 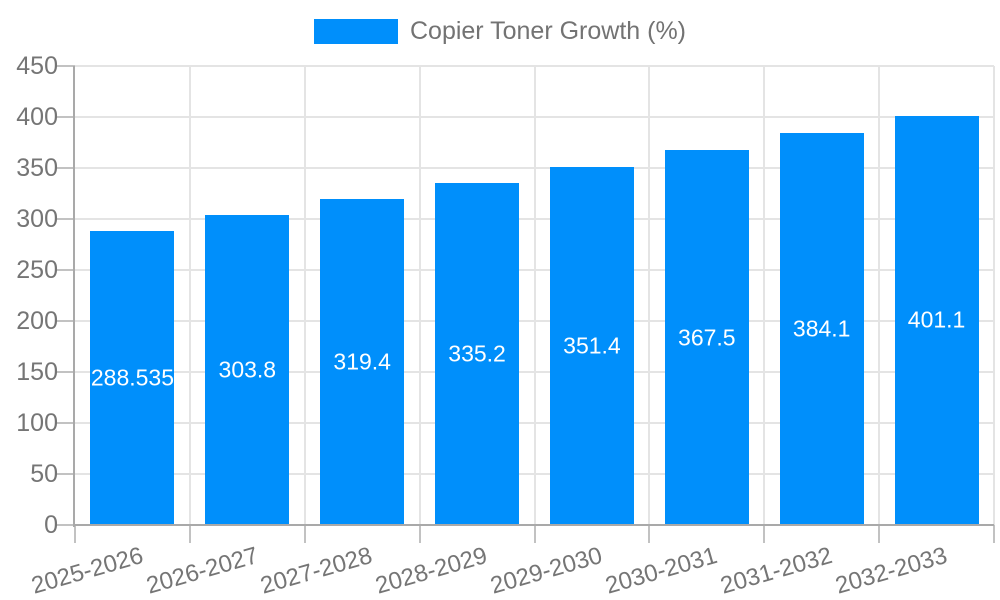 What do you see at coordinates (37, 219) in the screenshot?
I see `y-axis-label: 300` at bounding box center [37, 219].